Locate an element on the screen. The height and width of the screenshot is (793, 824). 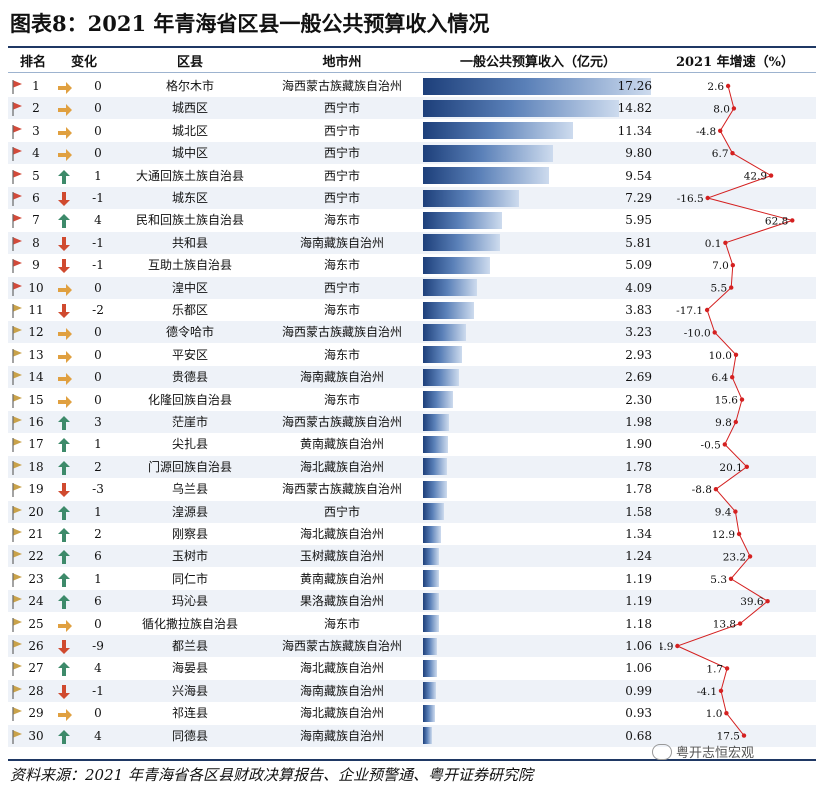
rank-value: 30 is located at coordinates (36, 735).